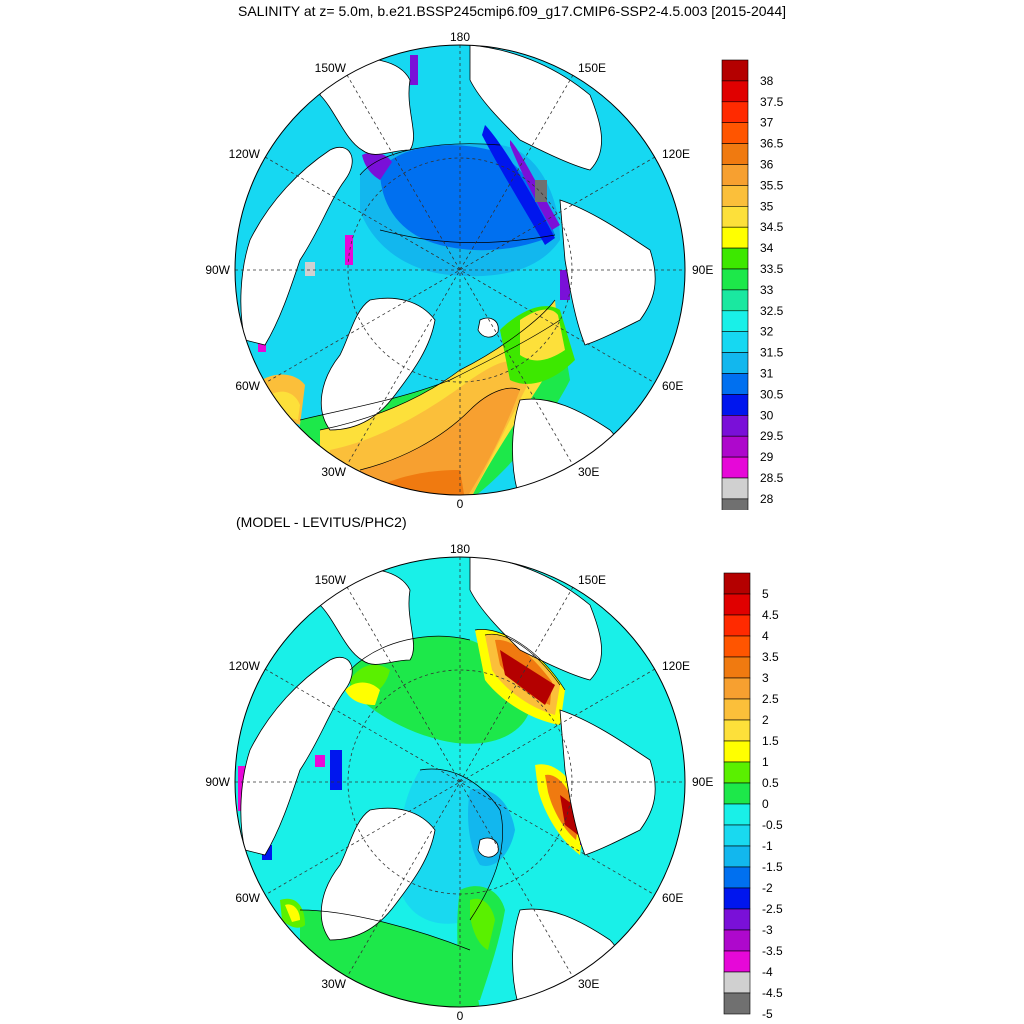 Image resolution: width=1024 pixels, height=1024 pixels. I want to click on colorbar-tick-label: 3.5, so click(770, 657).